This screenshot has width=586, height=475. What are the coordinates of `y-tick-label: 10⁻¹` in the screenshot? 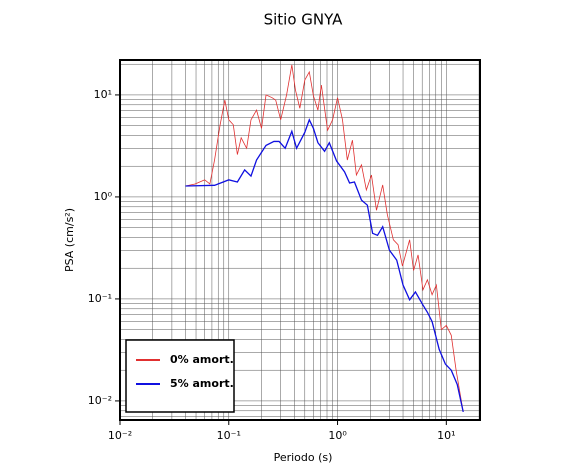 It's located at (100, 298).